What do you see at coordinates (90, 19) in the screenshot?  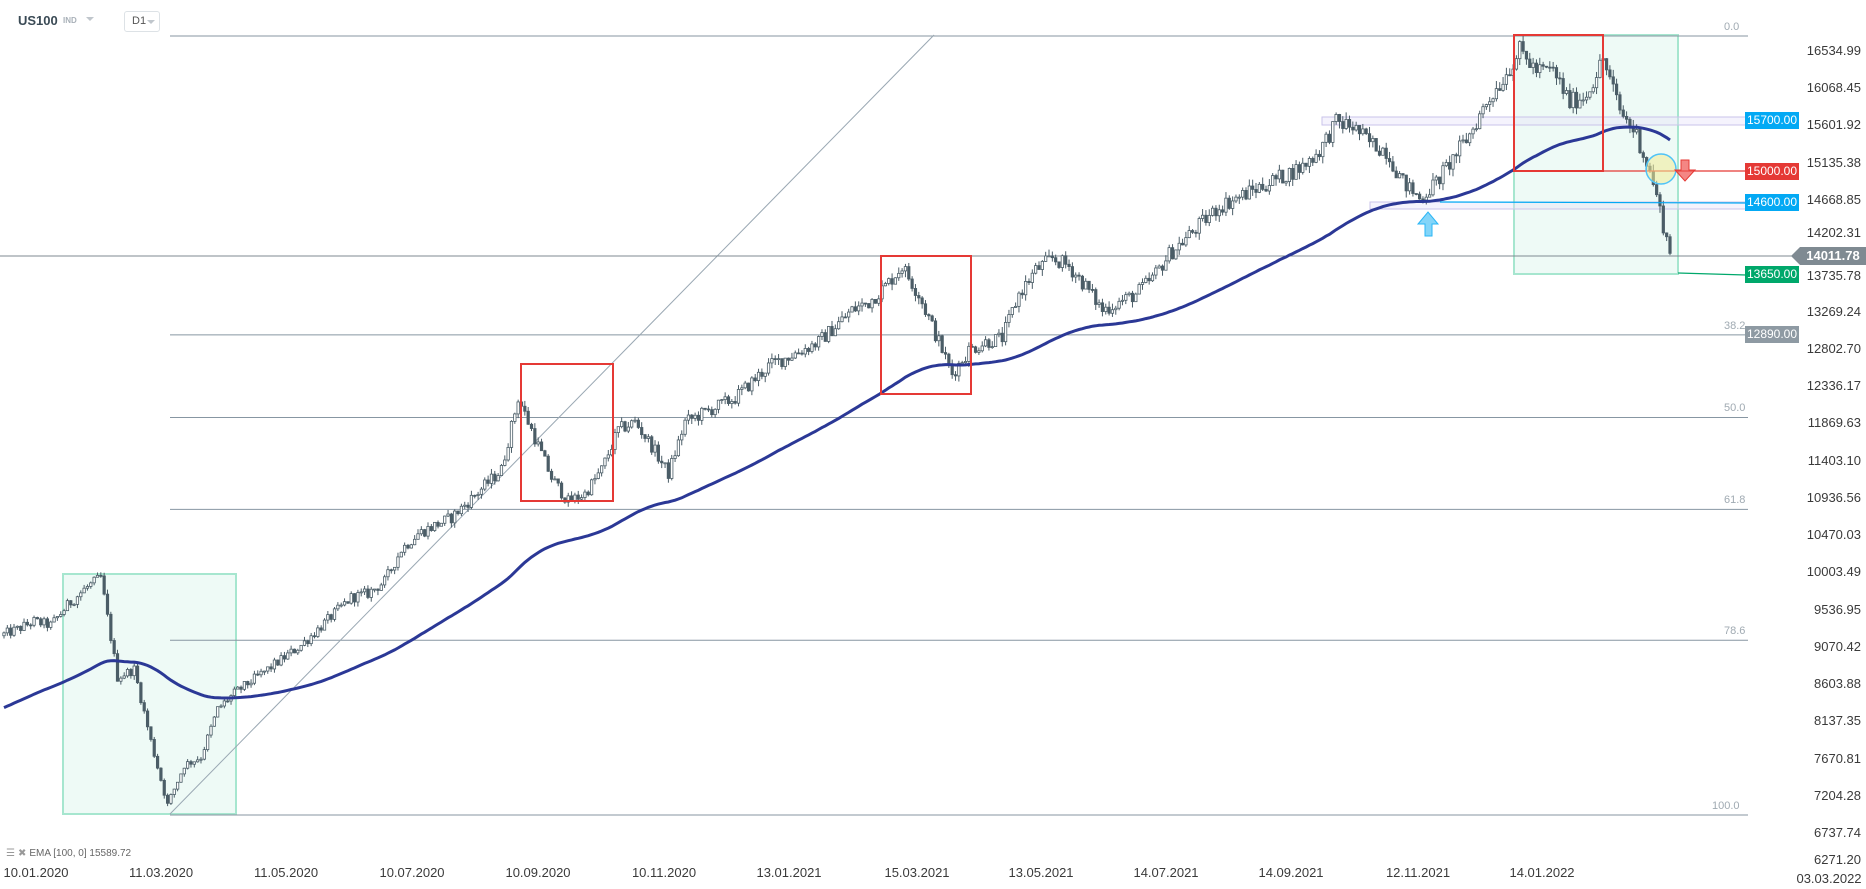 I see `symbol-dropdown-icon` at bounding box center [90, 19].